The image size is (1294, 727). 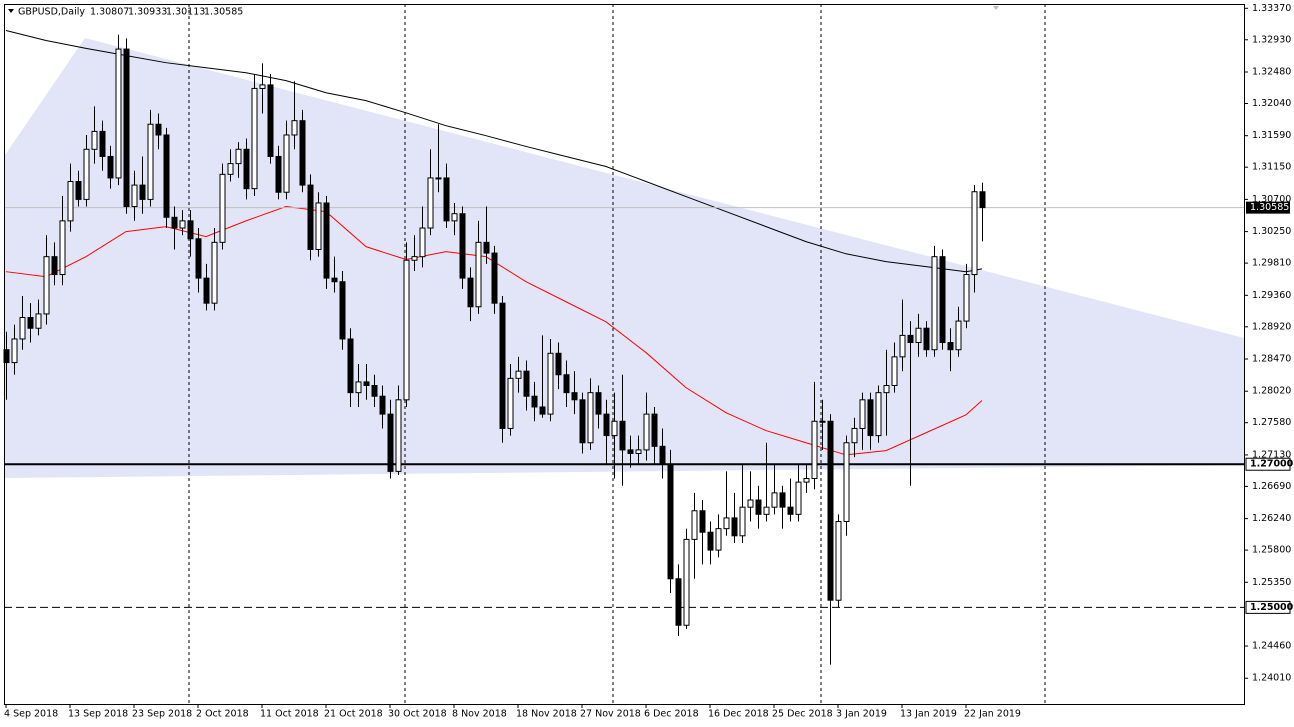 What do you see at coordinates (1271, 326) in the screenshot?
I see `y-tick-label: 1.28920` at bounding box center [1271, 326].